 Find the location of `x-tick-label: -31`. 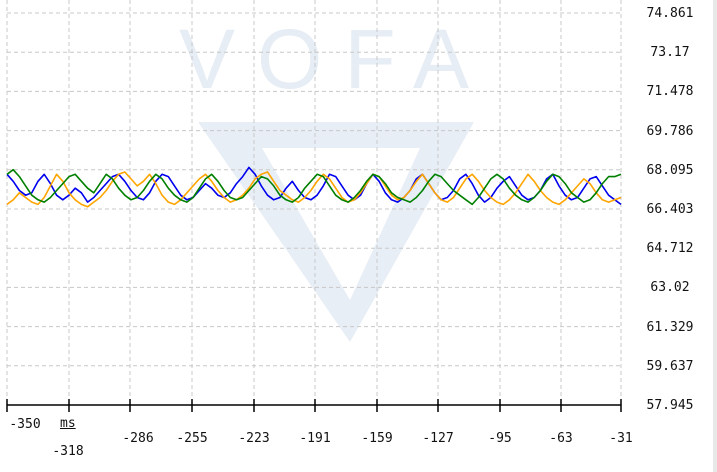

x-tick-label: -31 is located at coordinates (621, 438).